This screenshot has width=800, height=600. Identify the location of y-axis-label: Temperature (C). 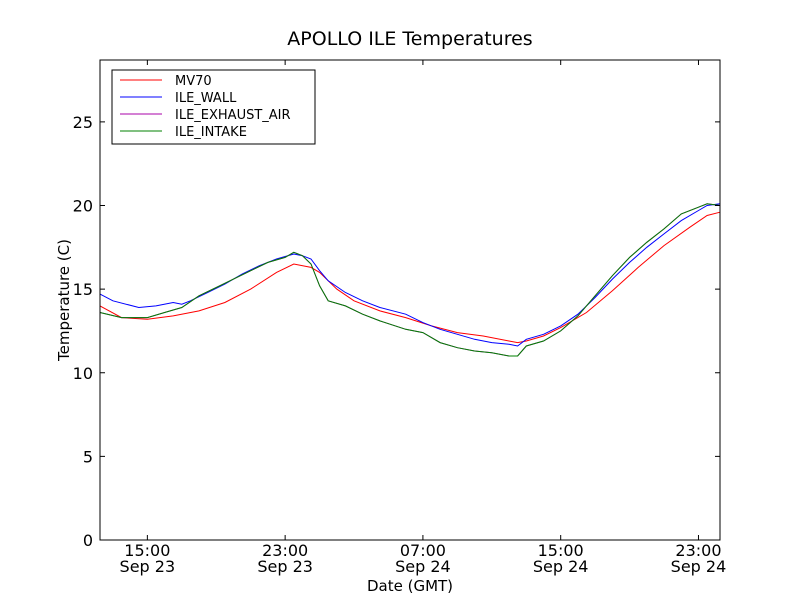
(64, 300).